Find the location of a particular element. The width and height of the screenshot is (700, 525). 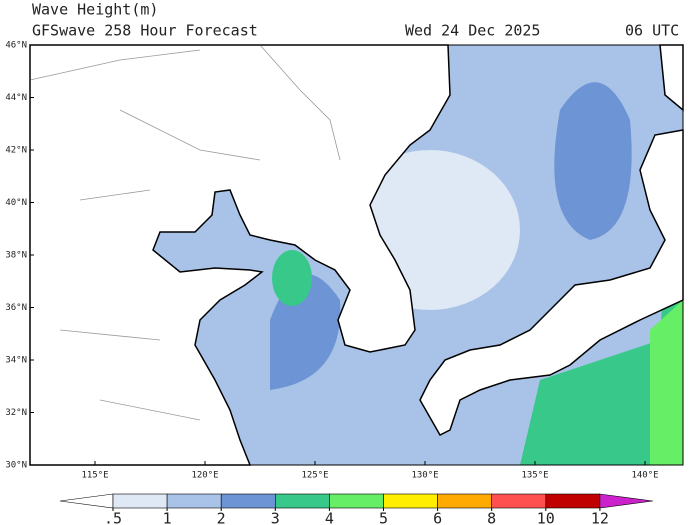

colorbar-label: 3 is located at coordinates (275, 517).